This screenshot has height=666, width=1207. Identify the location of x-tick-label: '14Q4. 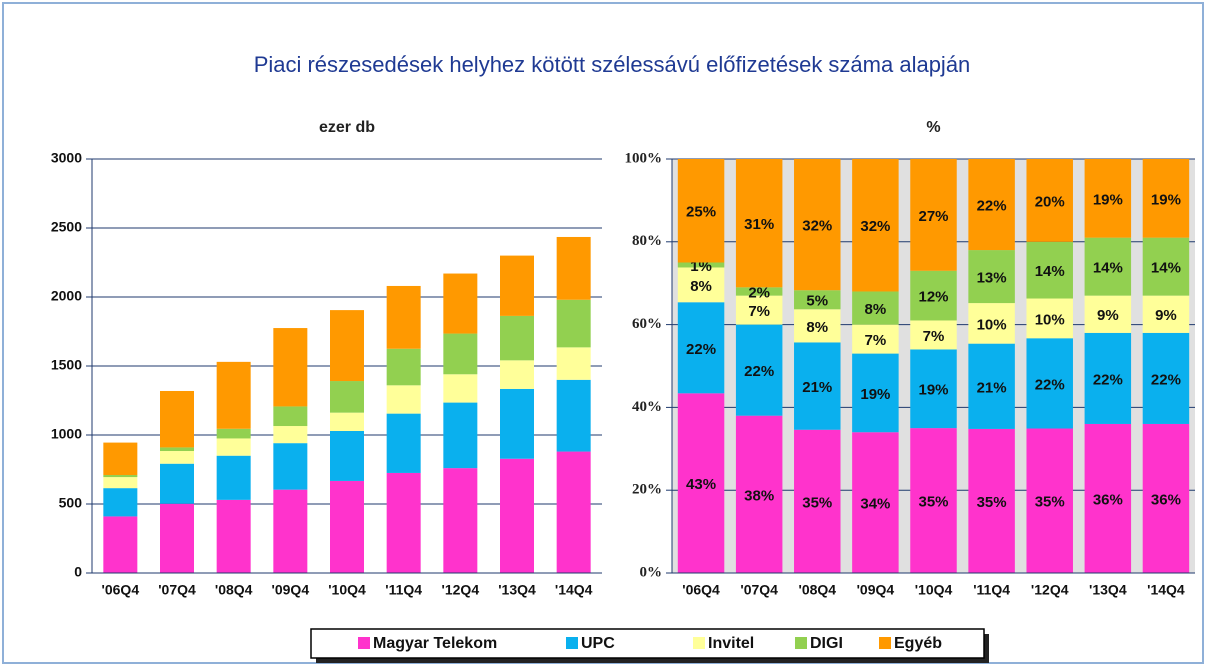
(574, 590).